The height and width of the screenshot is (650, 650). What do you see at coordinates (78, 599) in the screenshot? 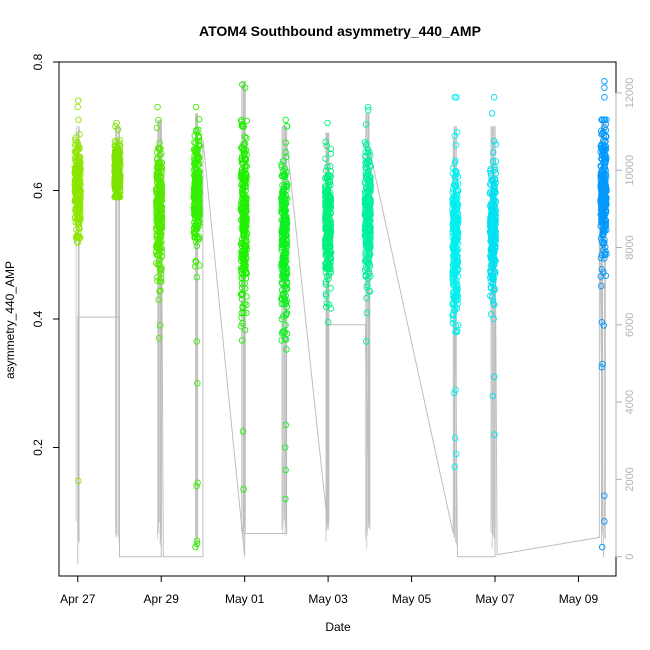
I see `x-tick-label: Apr 27` at bounding box center [78, 599].